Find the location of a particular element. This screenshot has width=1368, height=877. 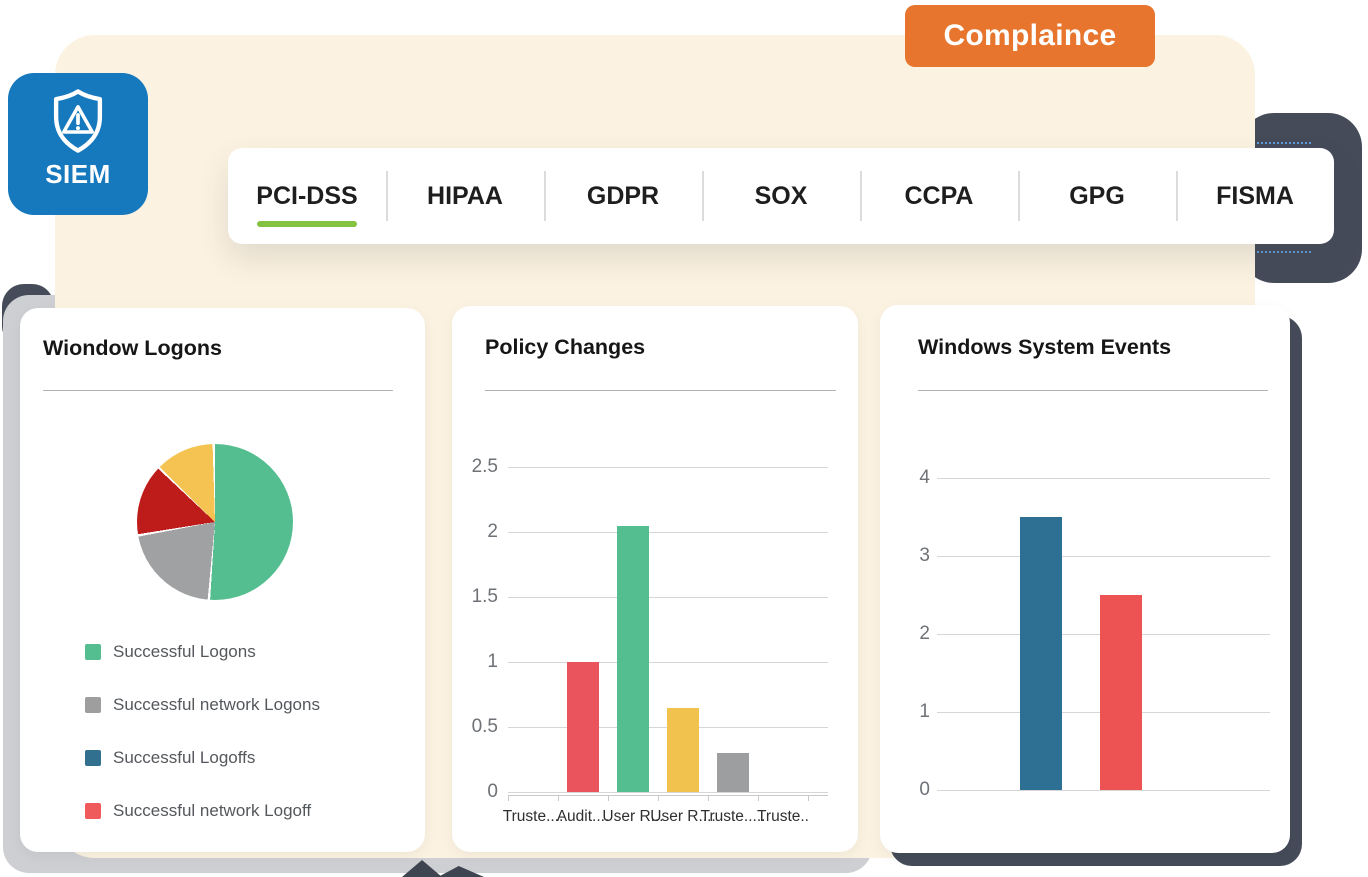

tab-label: PCI-DSS is located at coordinates (307, 195).